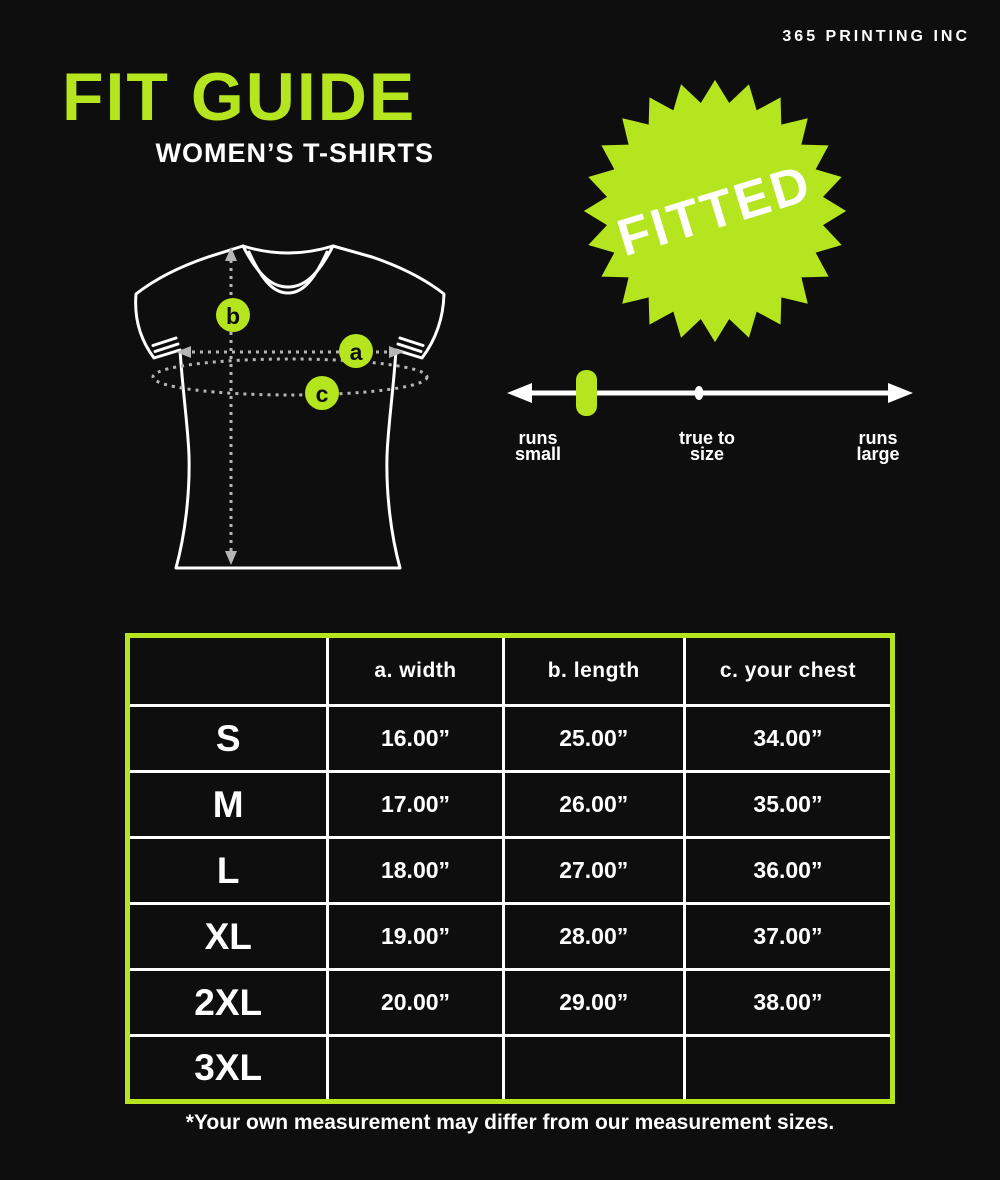  I want to click on table-row-xl: XL 19.00” 28.00” 37.00”, so click(510, 936).